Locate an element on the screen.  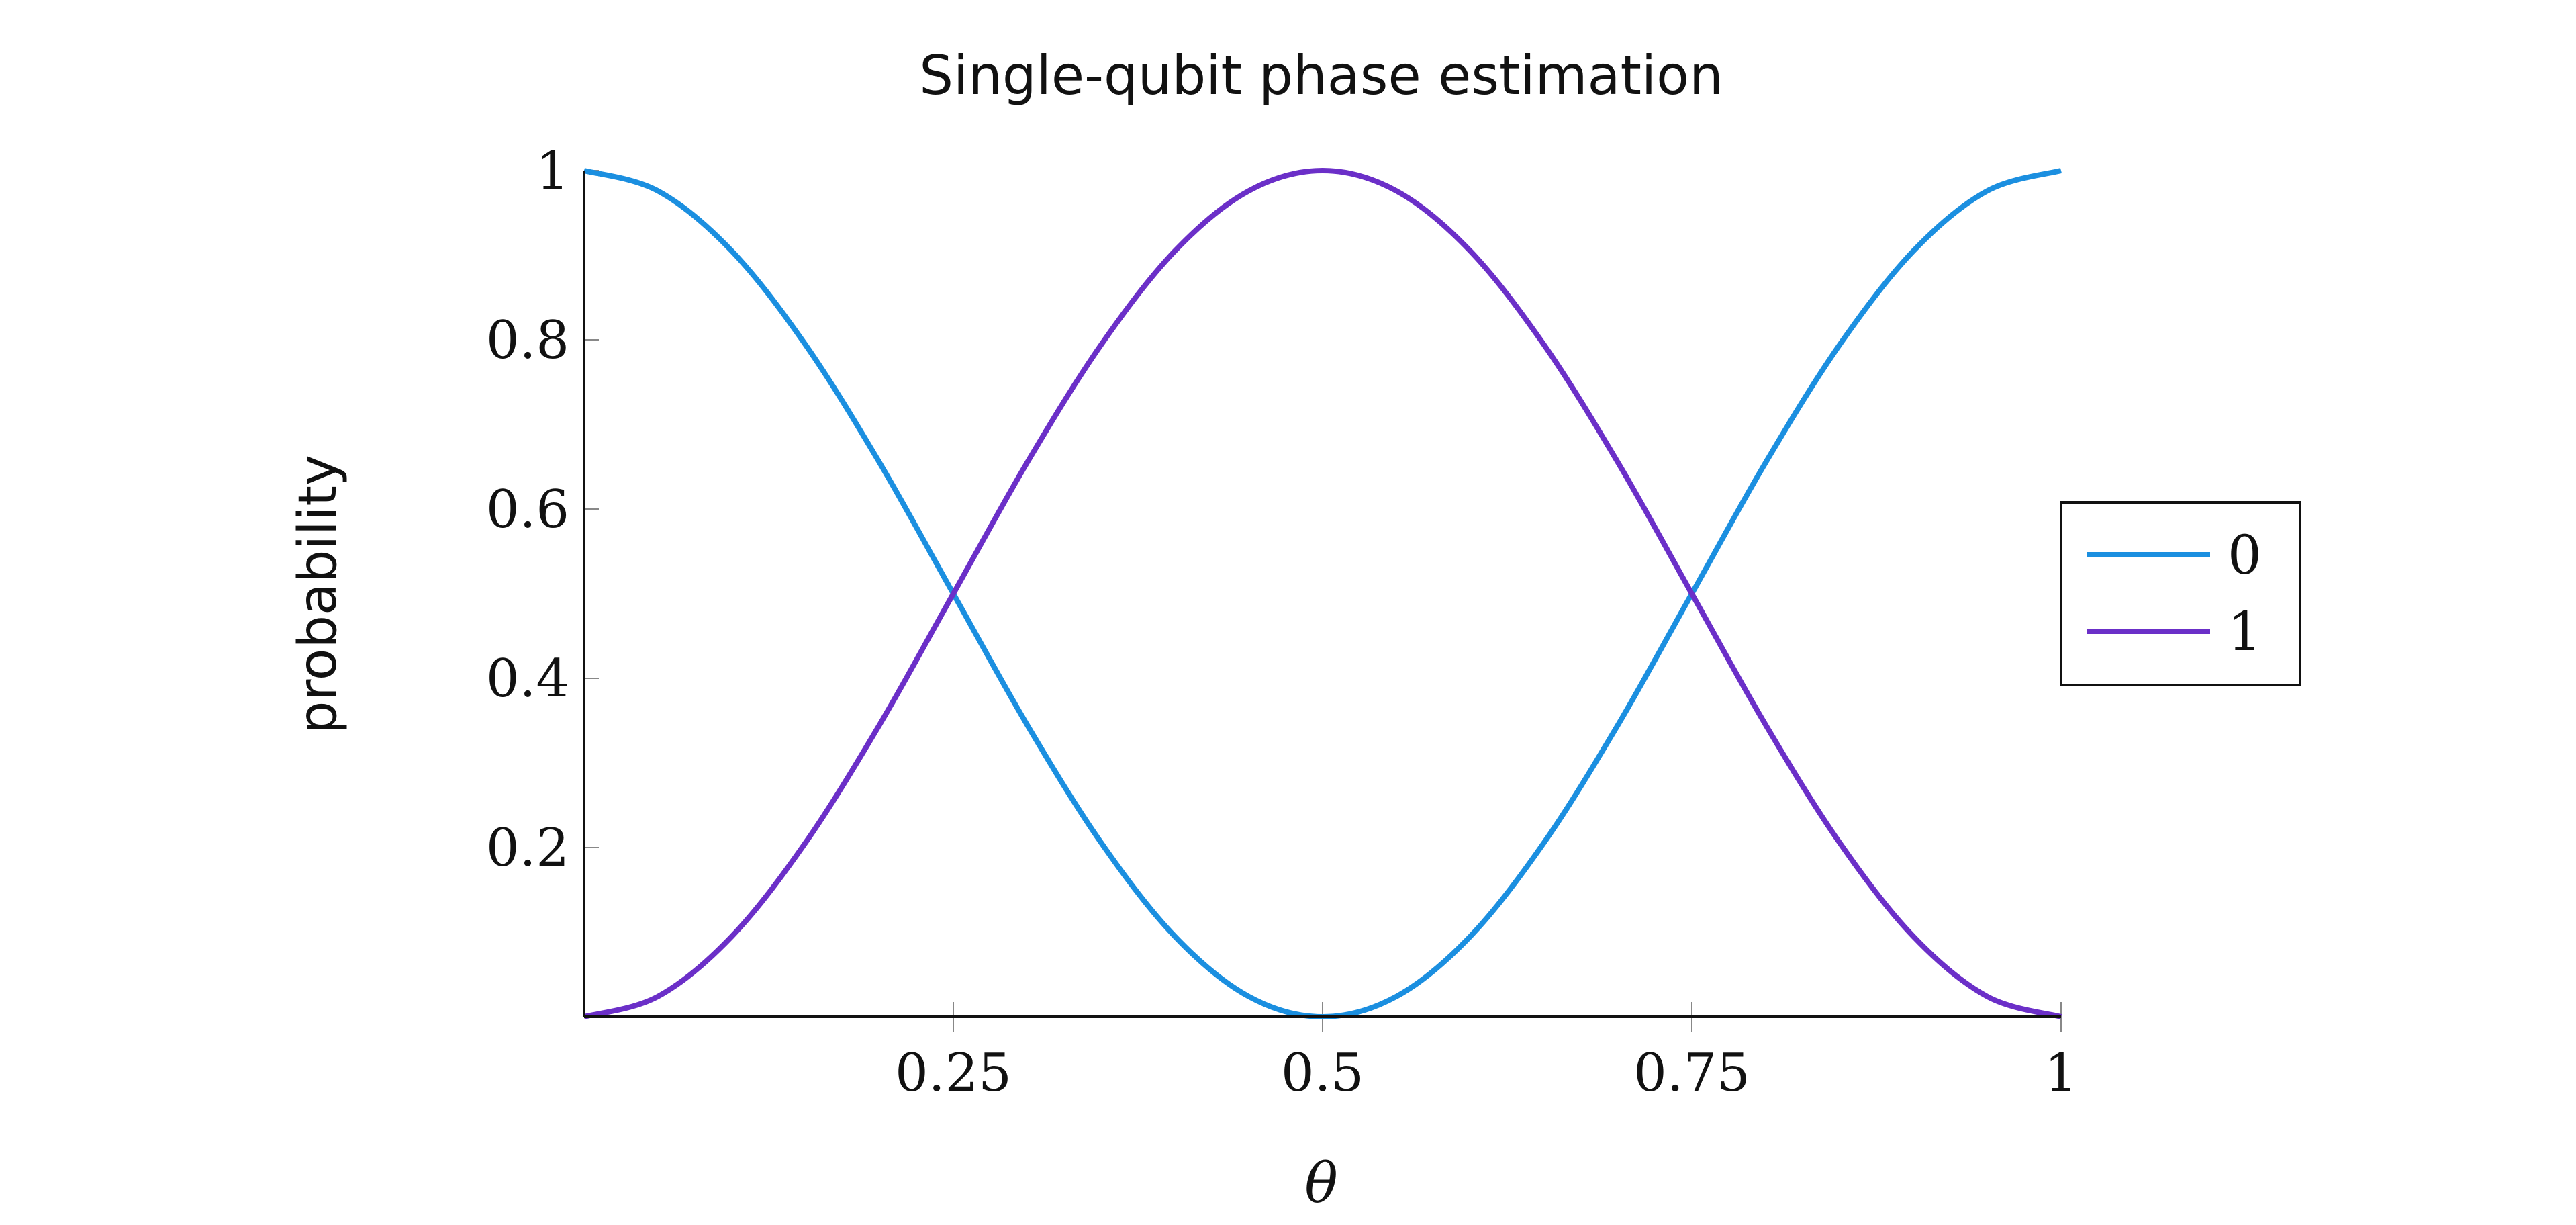
y-axis-ticks: 0.2 0.4 0.6 0.8 1 is located at coordinates (542, 510).